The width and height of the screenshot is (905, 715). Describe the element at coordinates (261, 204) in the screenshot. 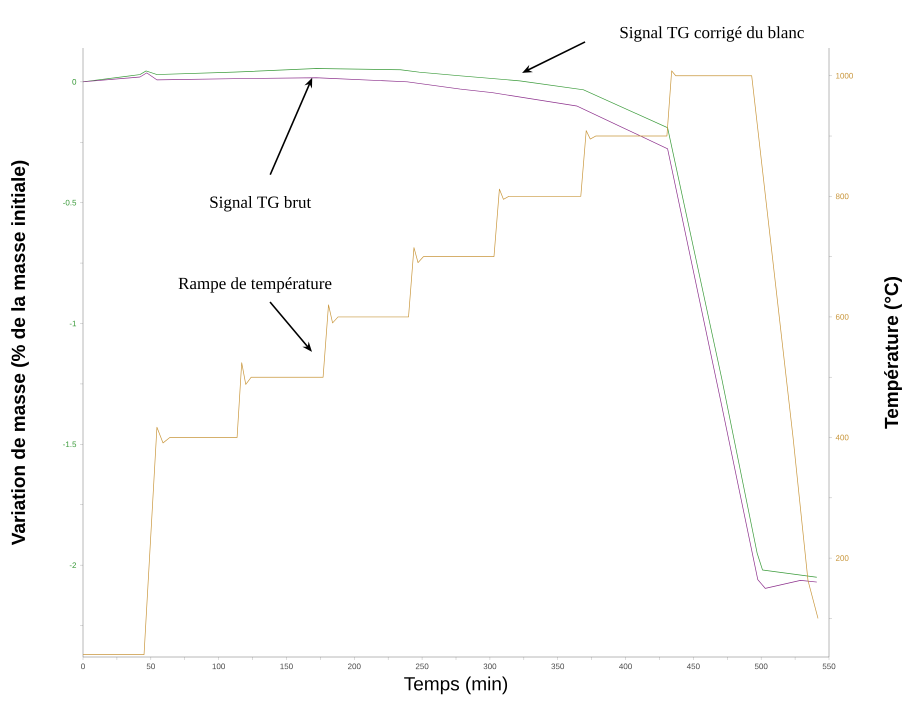

I see `annotation: Signal TG brut` at that location.